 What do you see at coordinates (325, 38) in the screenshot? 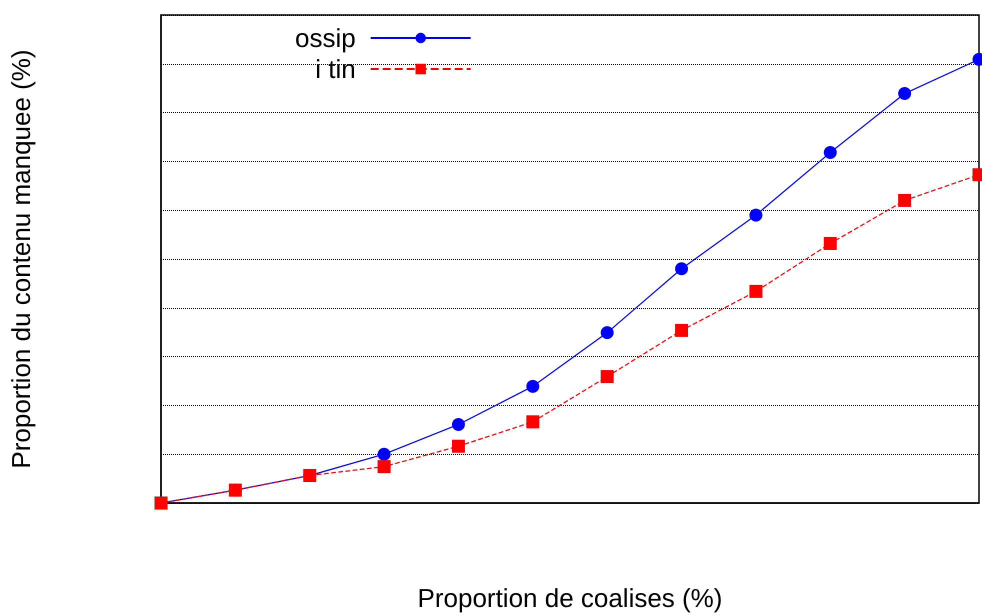
I see `legend-label: ossip` at bounding box center [325, 38].